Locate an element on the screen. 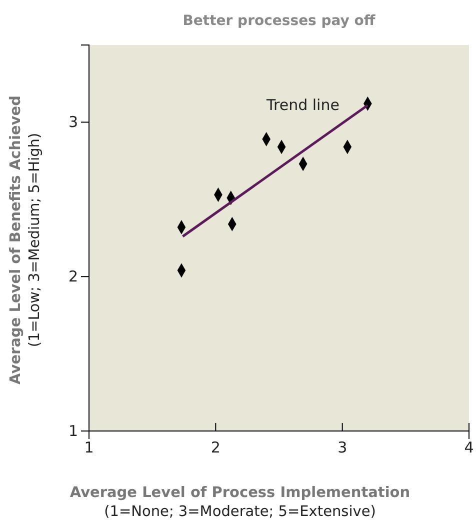 This screenshot has width=476, height=523. annotation: Trend line is located at coordinates (303, 105).